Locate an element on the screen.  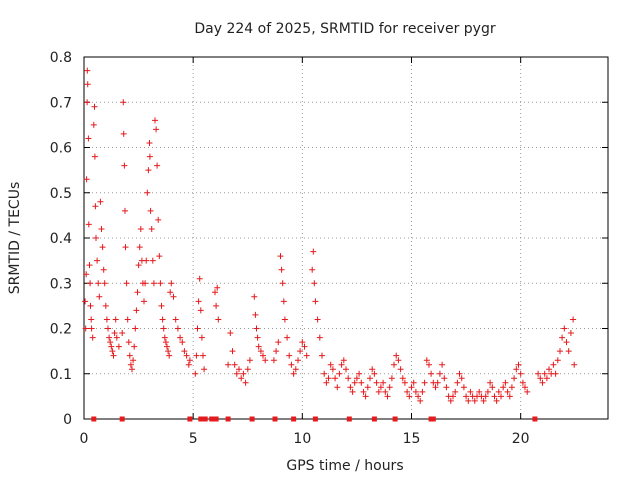
y-tick-label: 0.7 is located at coordinates (61, 103).